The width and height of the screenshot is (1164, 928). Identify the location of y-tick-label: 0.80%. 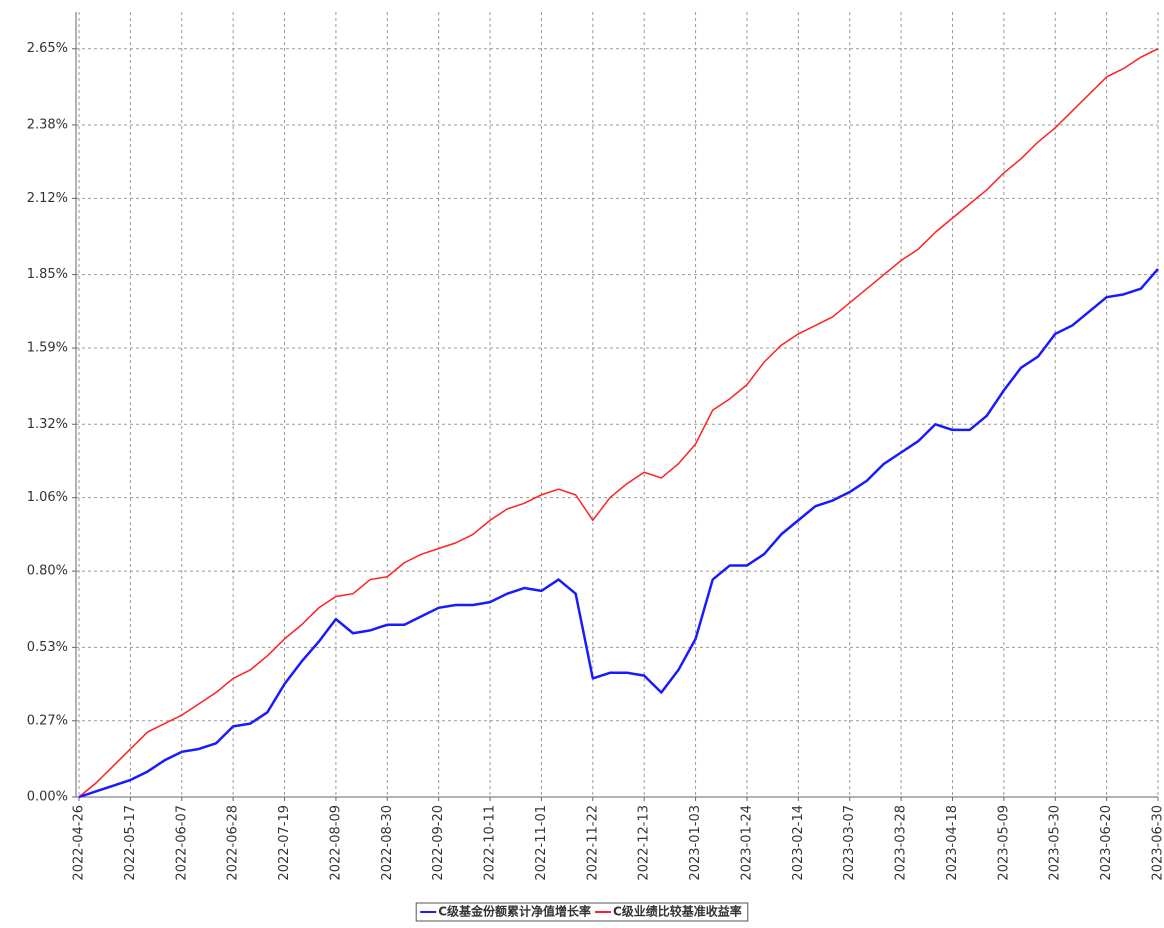
(47, 571).